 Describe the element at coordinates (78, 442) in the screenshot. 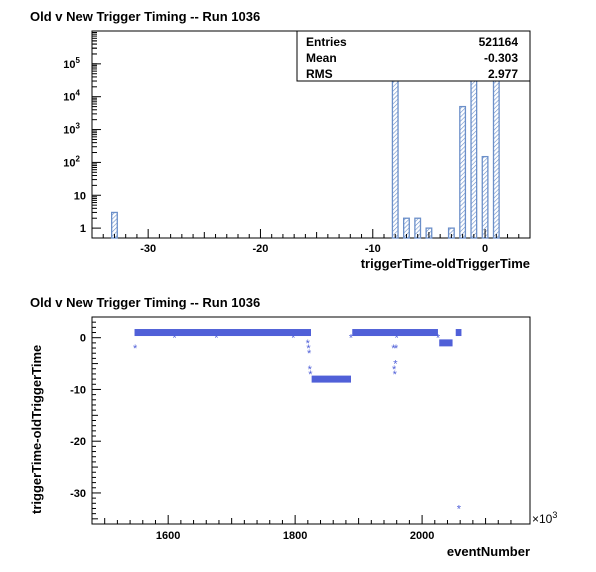

I see `scatter-y-tick-label: -20` at that location.